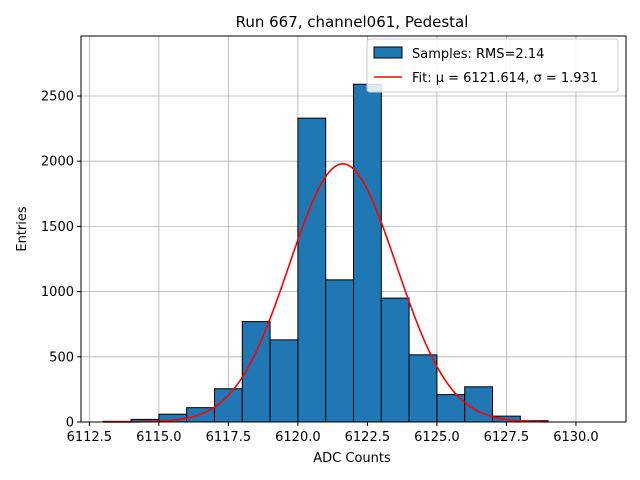 This screenshot has height=480, width=640. What do you see at coordinates (352, 458) in the screenshot?
I see `x-axis-label: ADC Counts` at bounding box center [352, 458].